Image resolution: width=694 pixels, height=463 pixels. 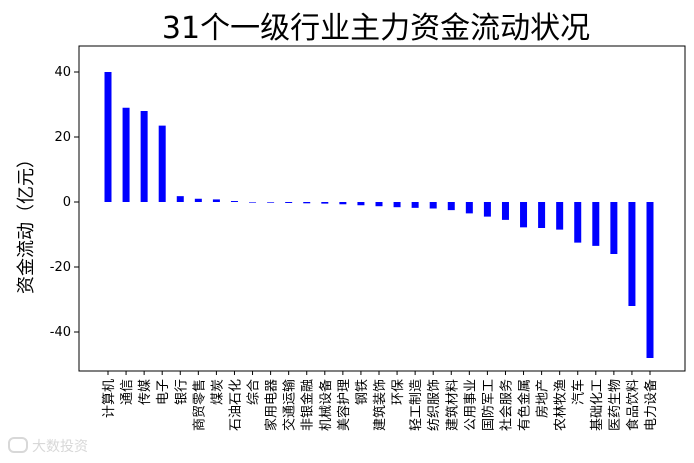 I want to click on watermark-text: 大数投资, so click(x=60, y=447).